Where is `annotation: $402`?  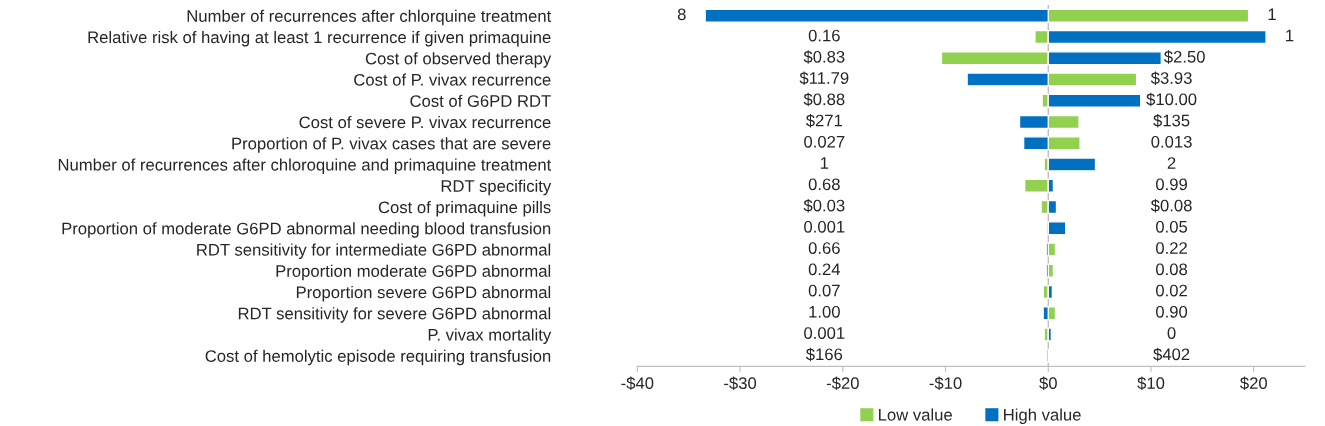
annotation: $402 is located at coordinates (1171, 354).